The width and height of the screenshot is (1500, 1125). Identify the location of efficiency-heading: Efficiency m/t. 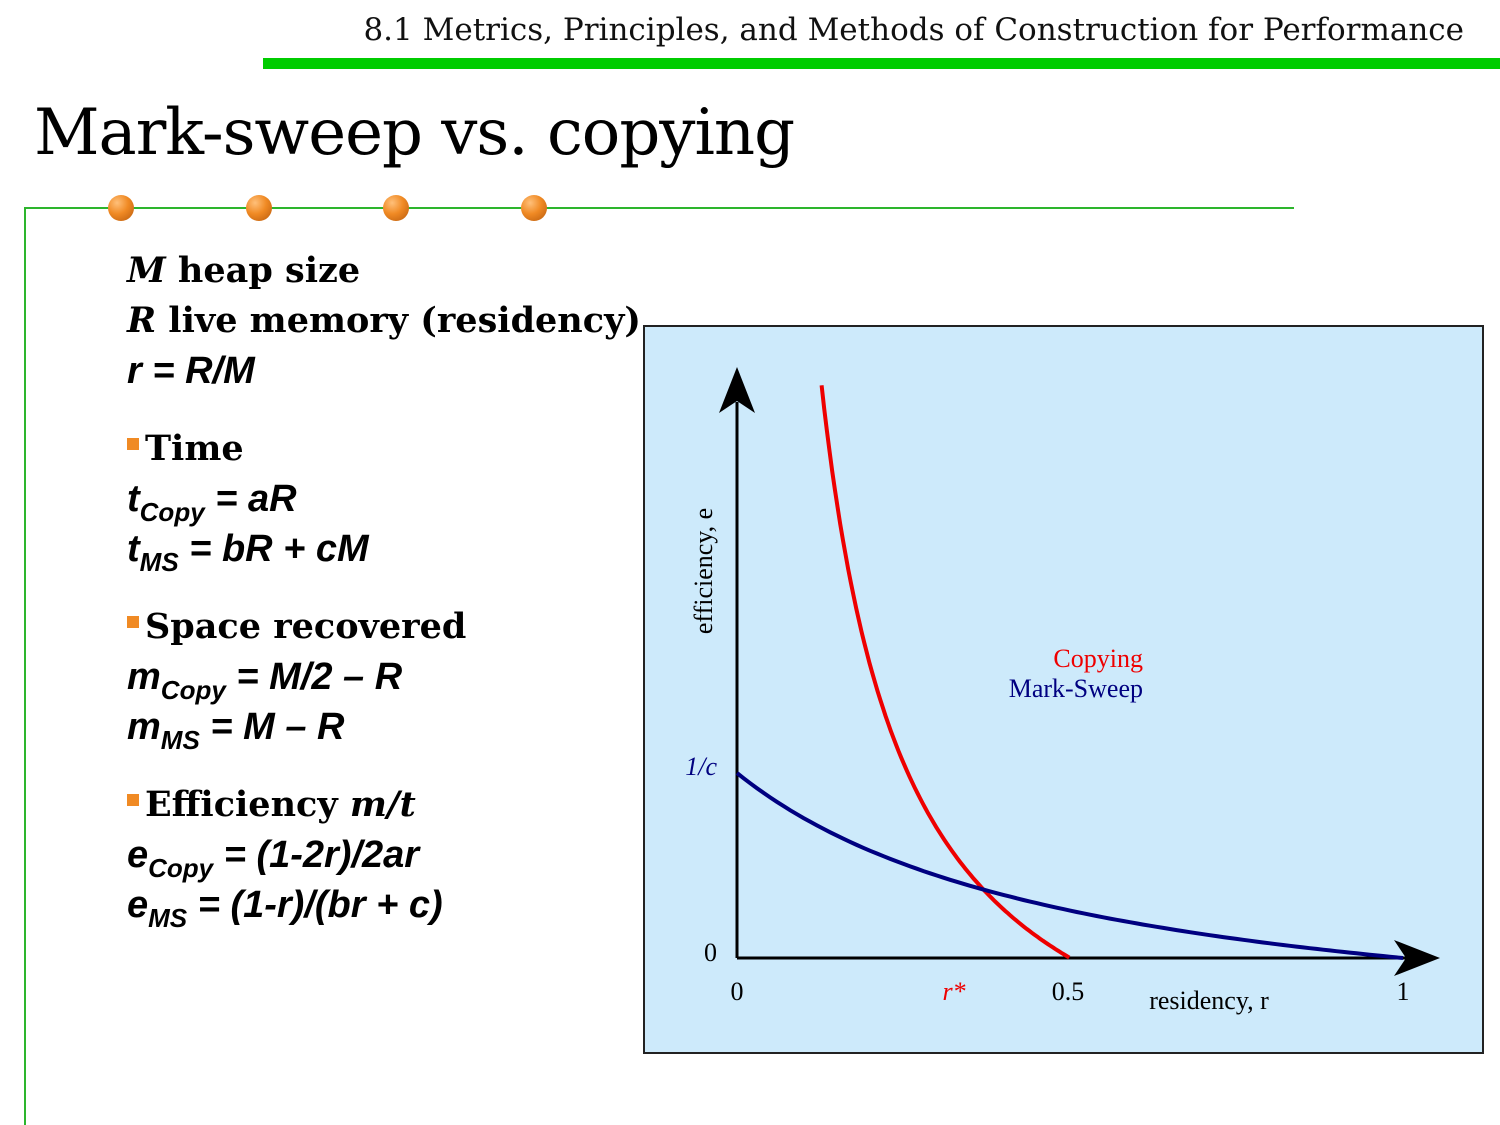
(387, 805).